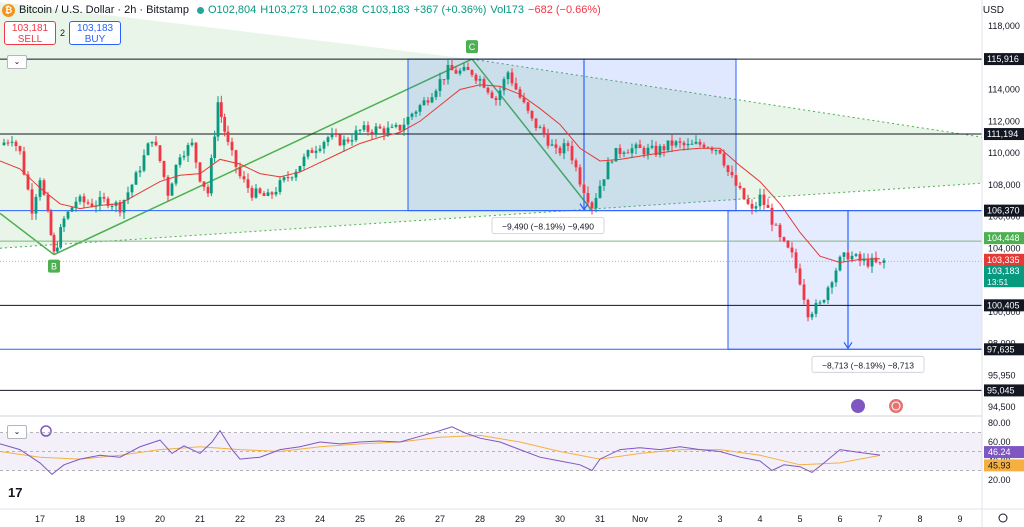 This screenshot has height=527, width=1024. What do you see at coordinates (46, 431) in the screenshot?
I see `rsi-settings-icon` at bounding box center [46, 431].